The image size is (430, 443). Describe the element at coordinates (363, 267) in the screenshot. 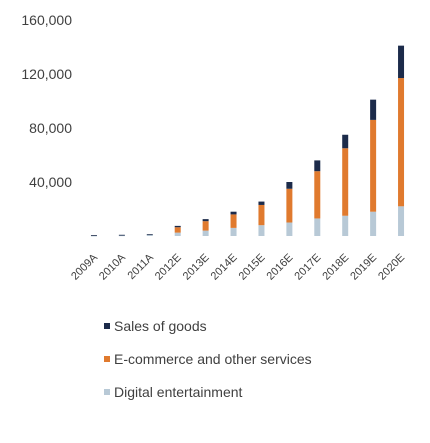

I see `x-tick-label: 2019E` at that location.